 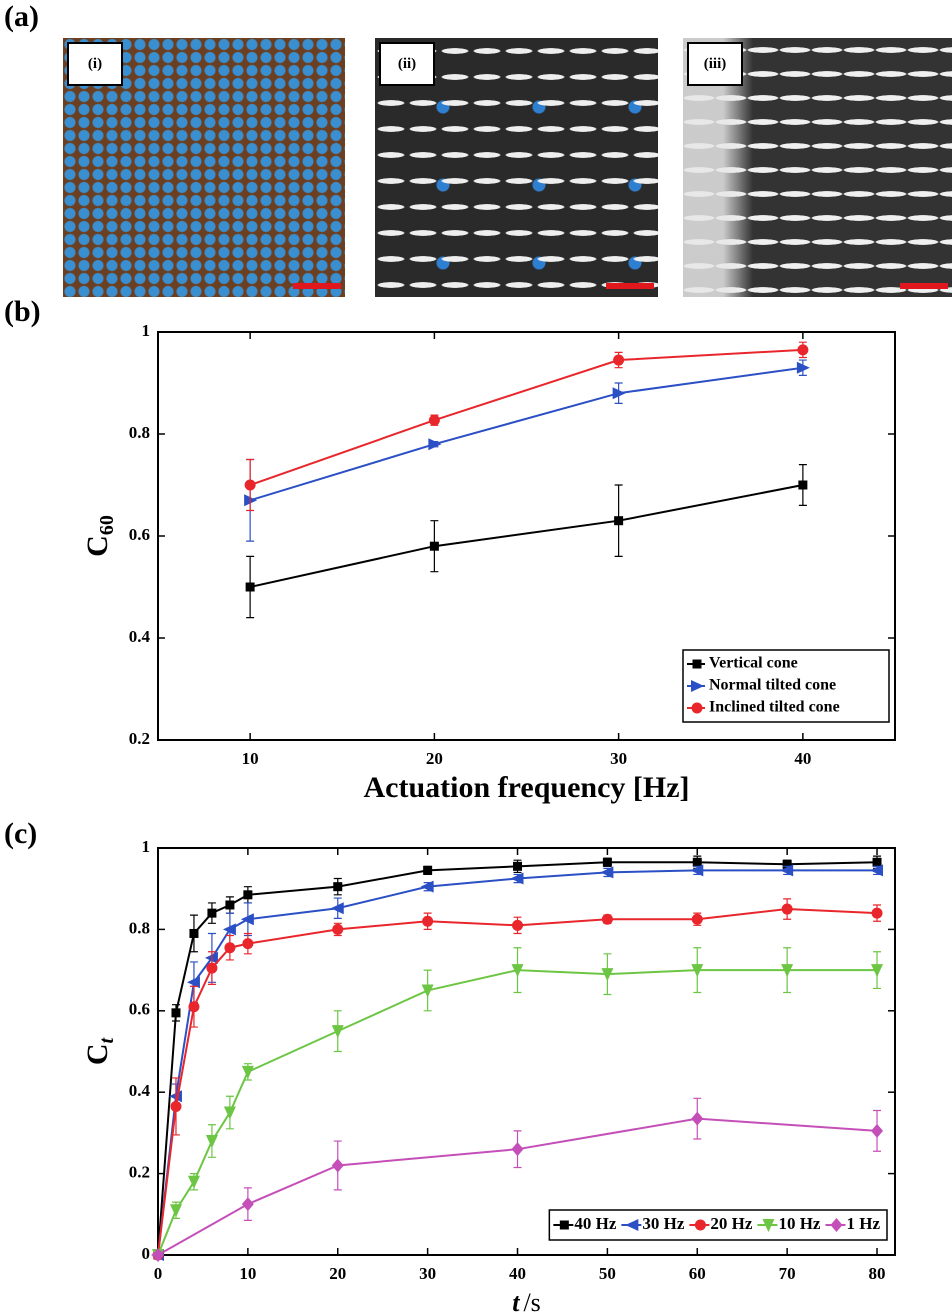 I want to click on panel-label: (b), so click(x=22, y=311).